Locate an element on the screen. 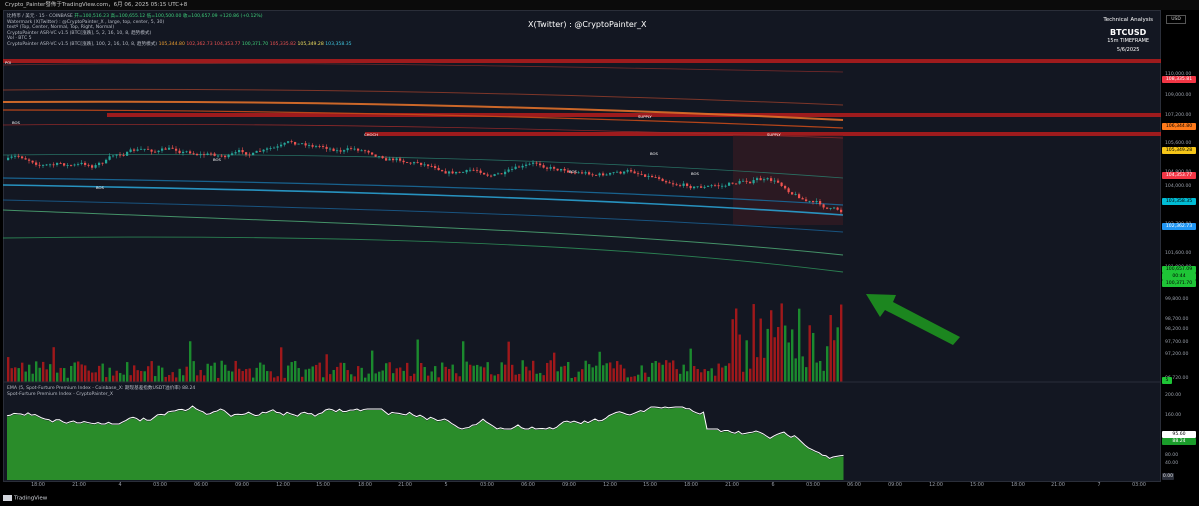 This screenshot has height=506, width=1199. sub-tick: 40.00 is located at coordinates (1172, 463).